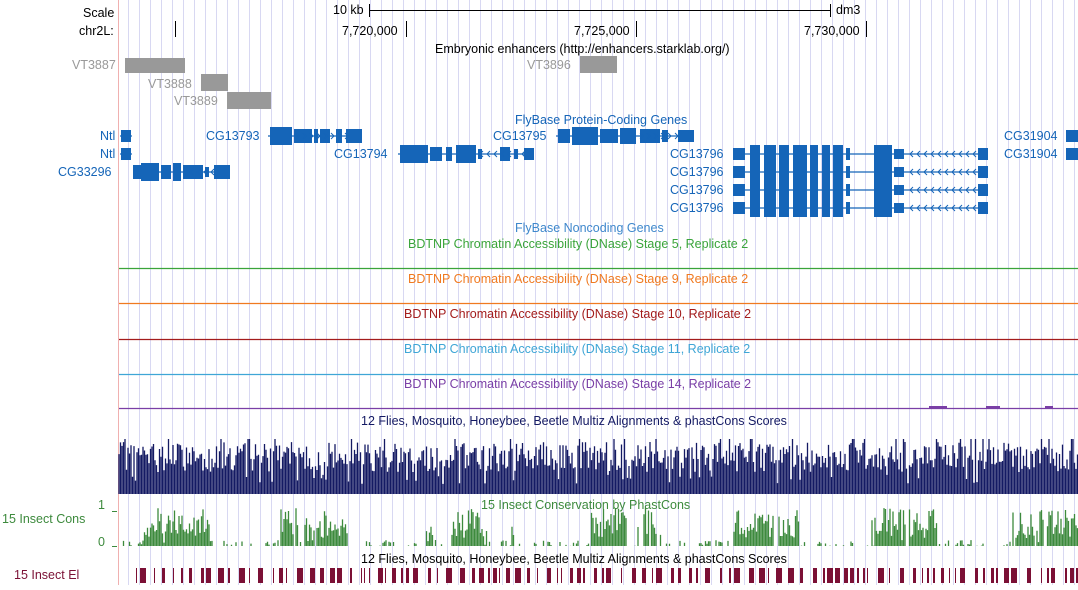  What do you see at coordinates (938, 407) in the screenshot?
I see `dnase-peak` at bounding box center [938, 407].